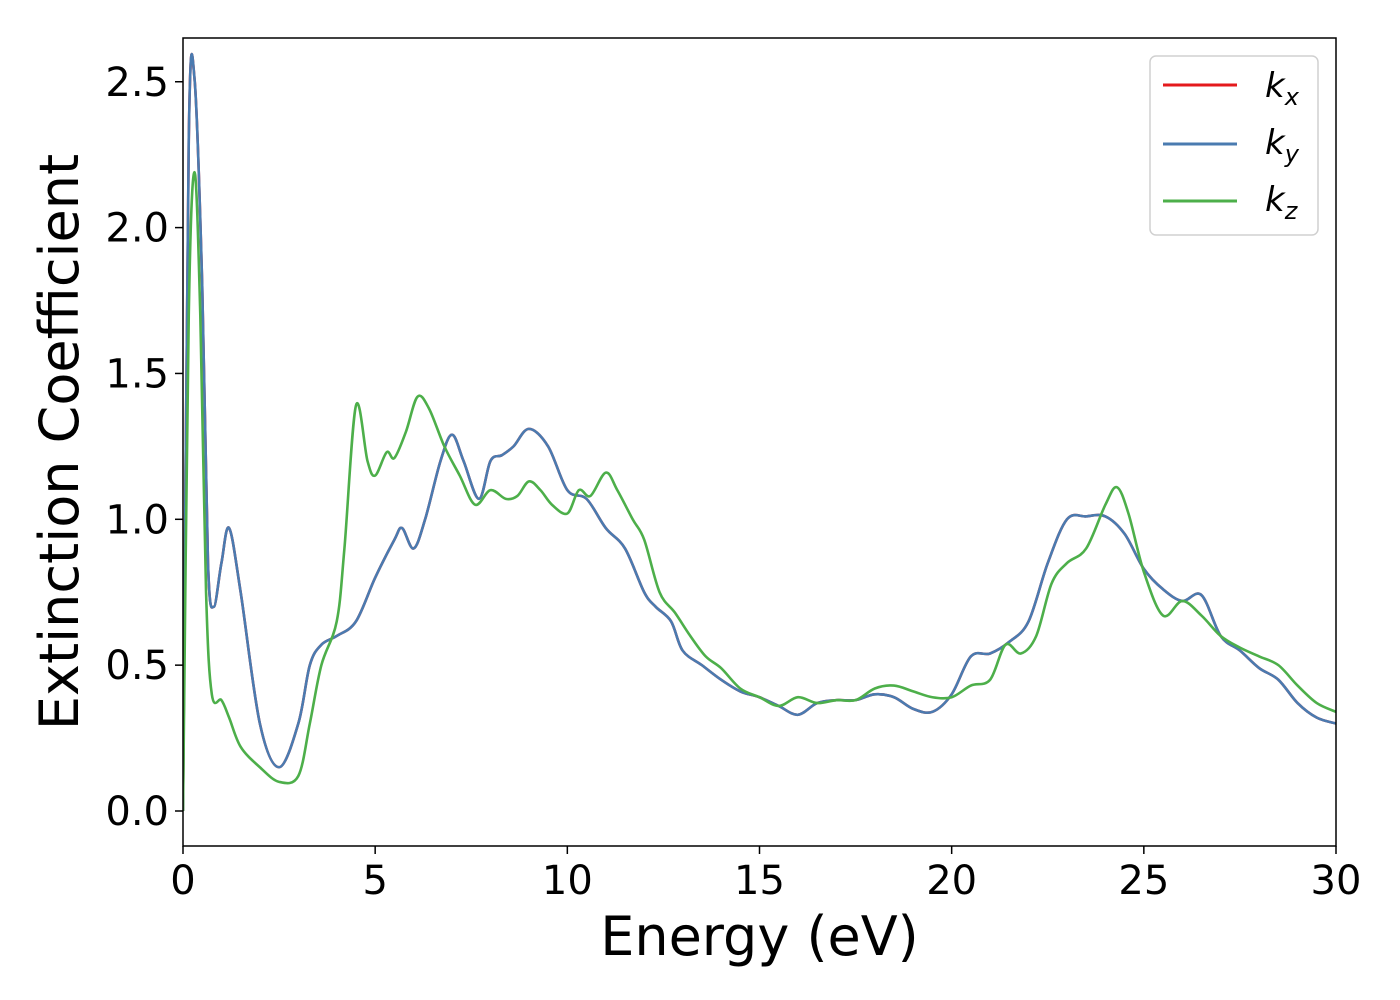  Describe the element at coordinates (137, 229) in the screenshot. I see `y-tick-label: 2.0` at that location.